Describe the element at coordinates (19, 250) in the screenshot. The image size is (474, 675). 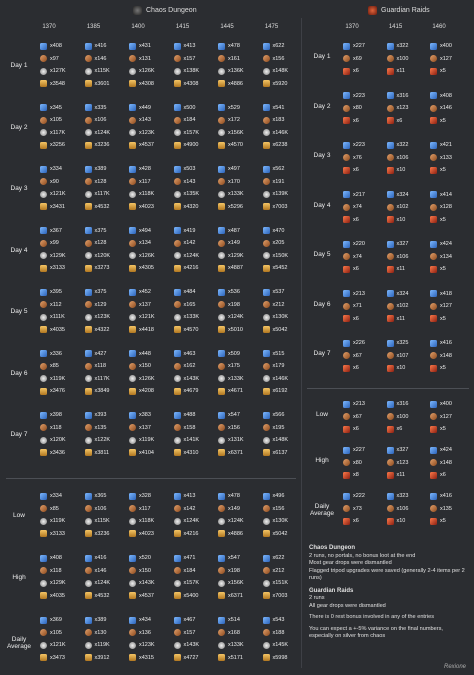
I see `row-label: Day 4` at that location.